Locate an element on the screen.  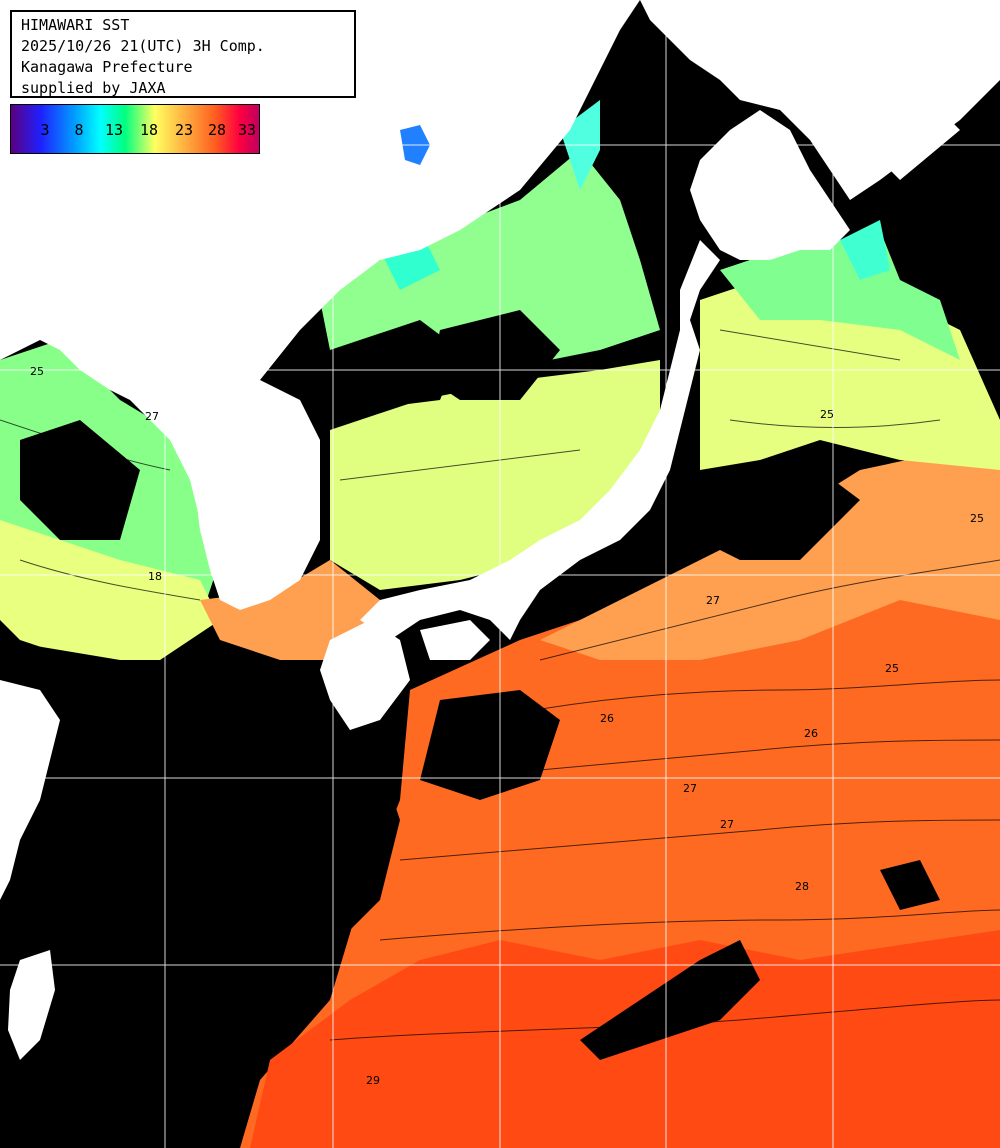
map-region: Kanagawa Prefecture is located at coordinates (107, 67).